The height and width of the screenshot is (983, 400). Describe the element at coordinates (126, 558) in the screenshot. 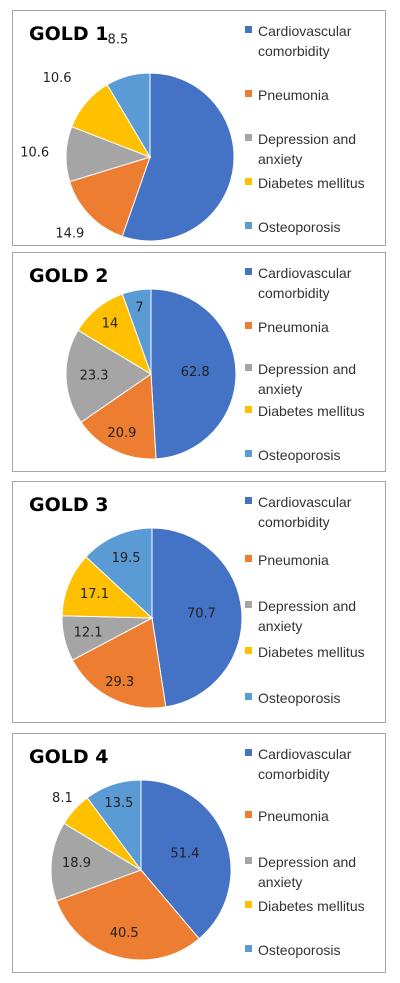

I see `slice-value-label: 19.5` at that location.